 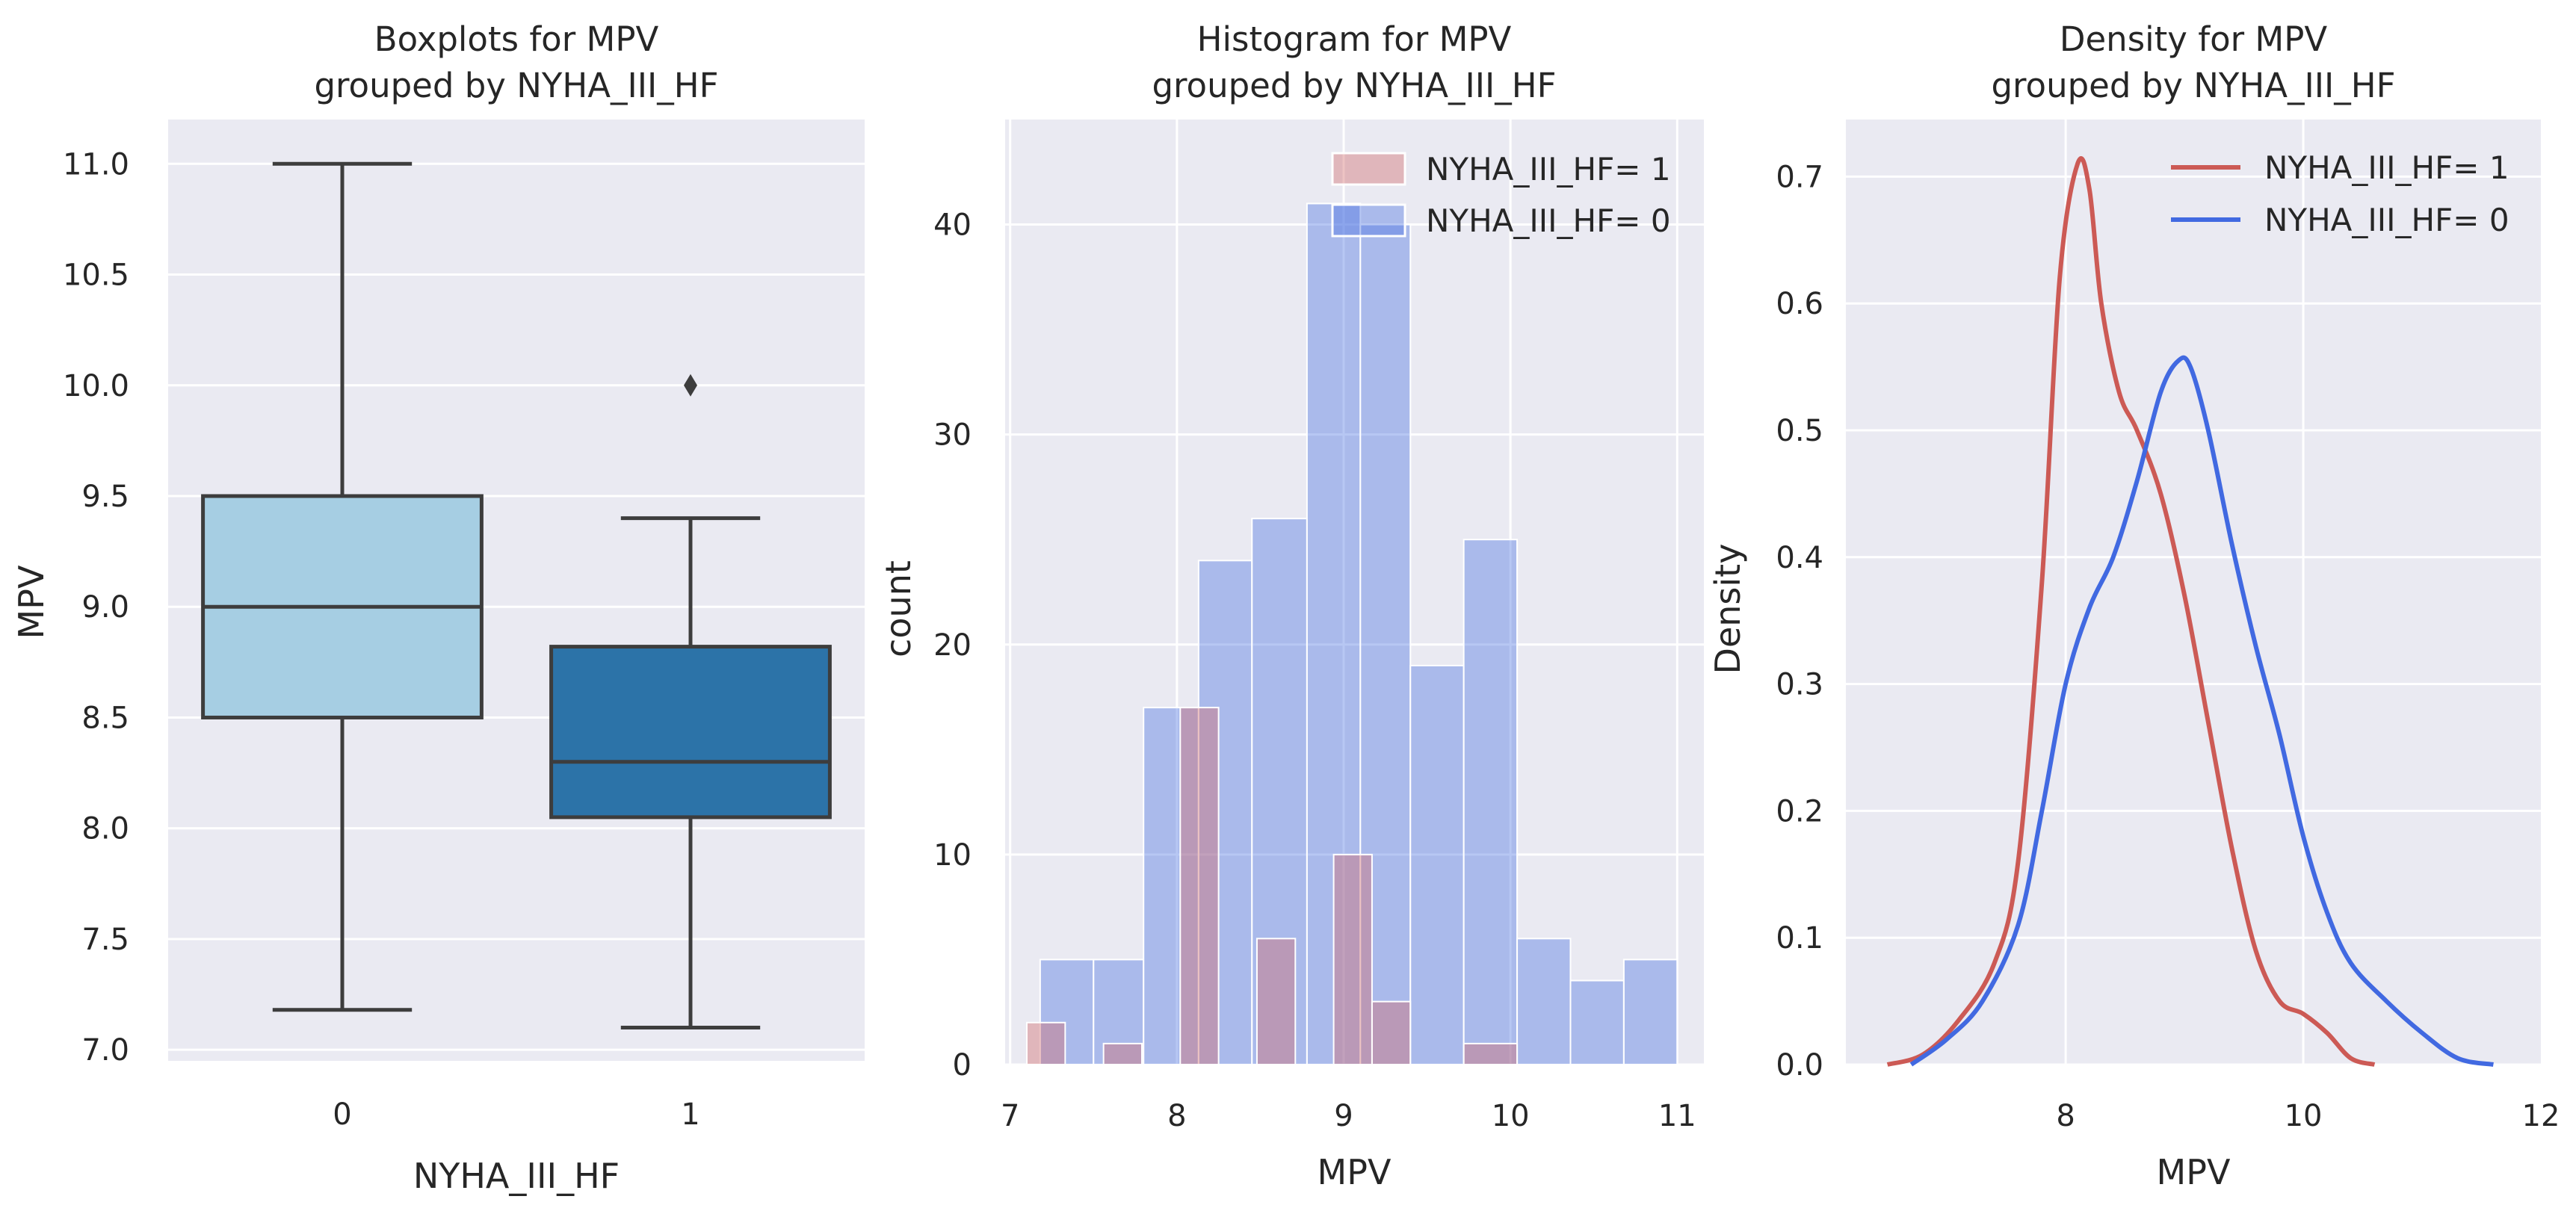 I want to click on x-tick-label: 12, so click(x=2541, y=1116).